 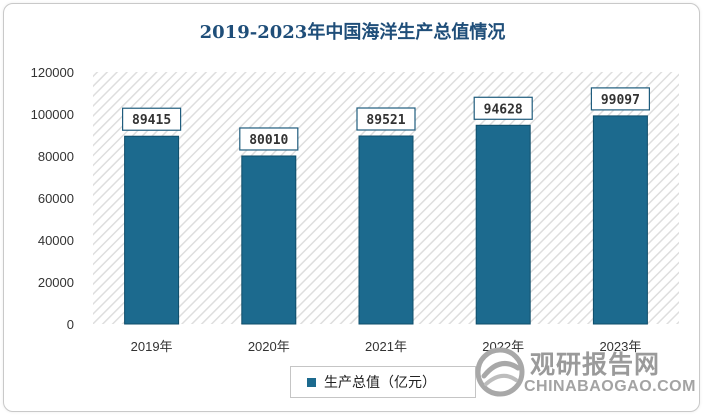 I want to click on watermark: 观研报告网 CHINABAOGAO.COM, so click(x=585, y=373).